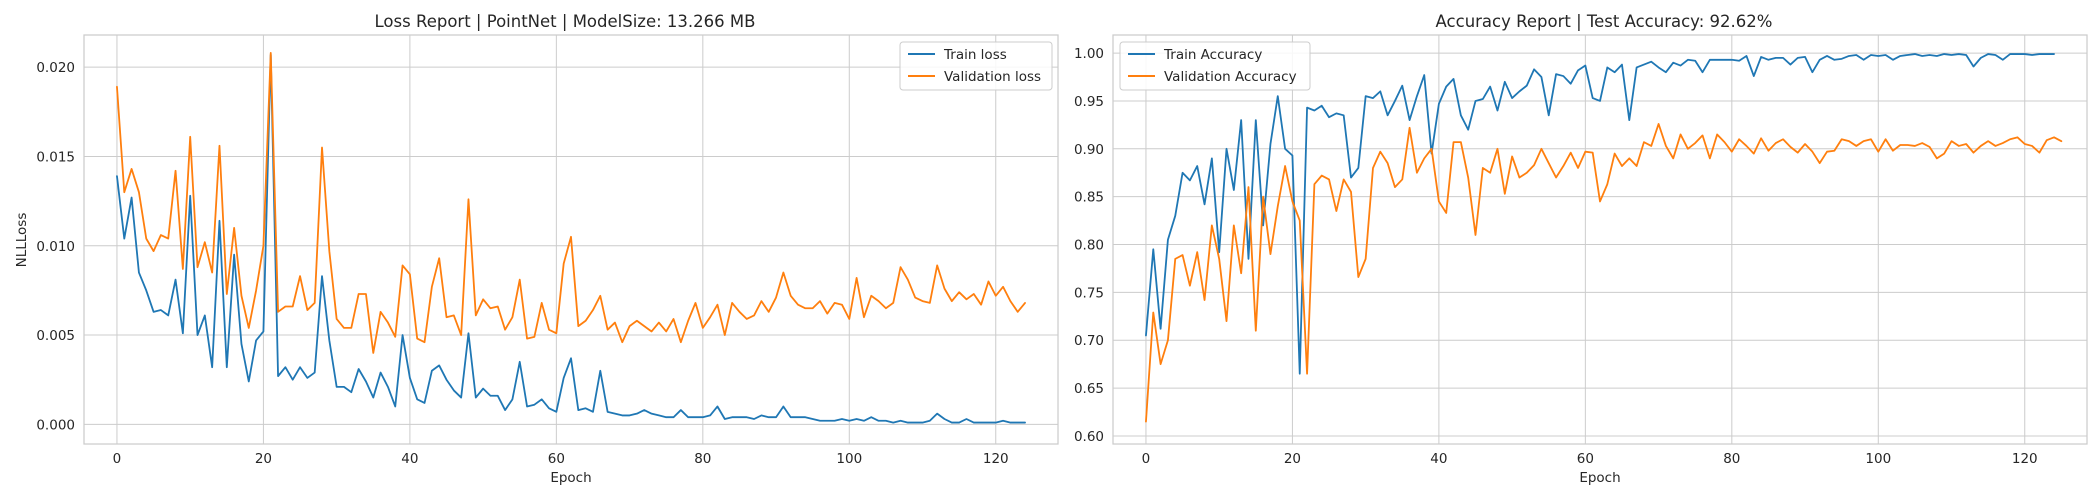  I want to click on accuracy-x-axis-label: Epoch, so click(1599, 478).